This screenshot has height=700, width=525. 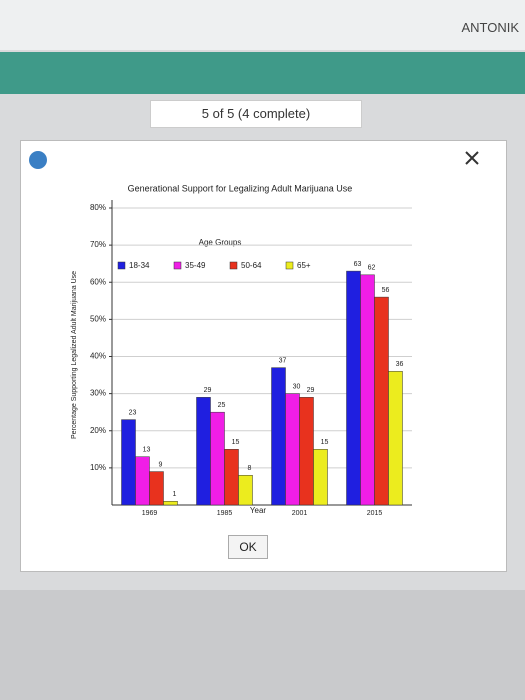 I want to click on data-label: 36, so click(x=400, y=364).